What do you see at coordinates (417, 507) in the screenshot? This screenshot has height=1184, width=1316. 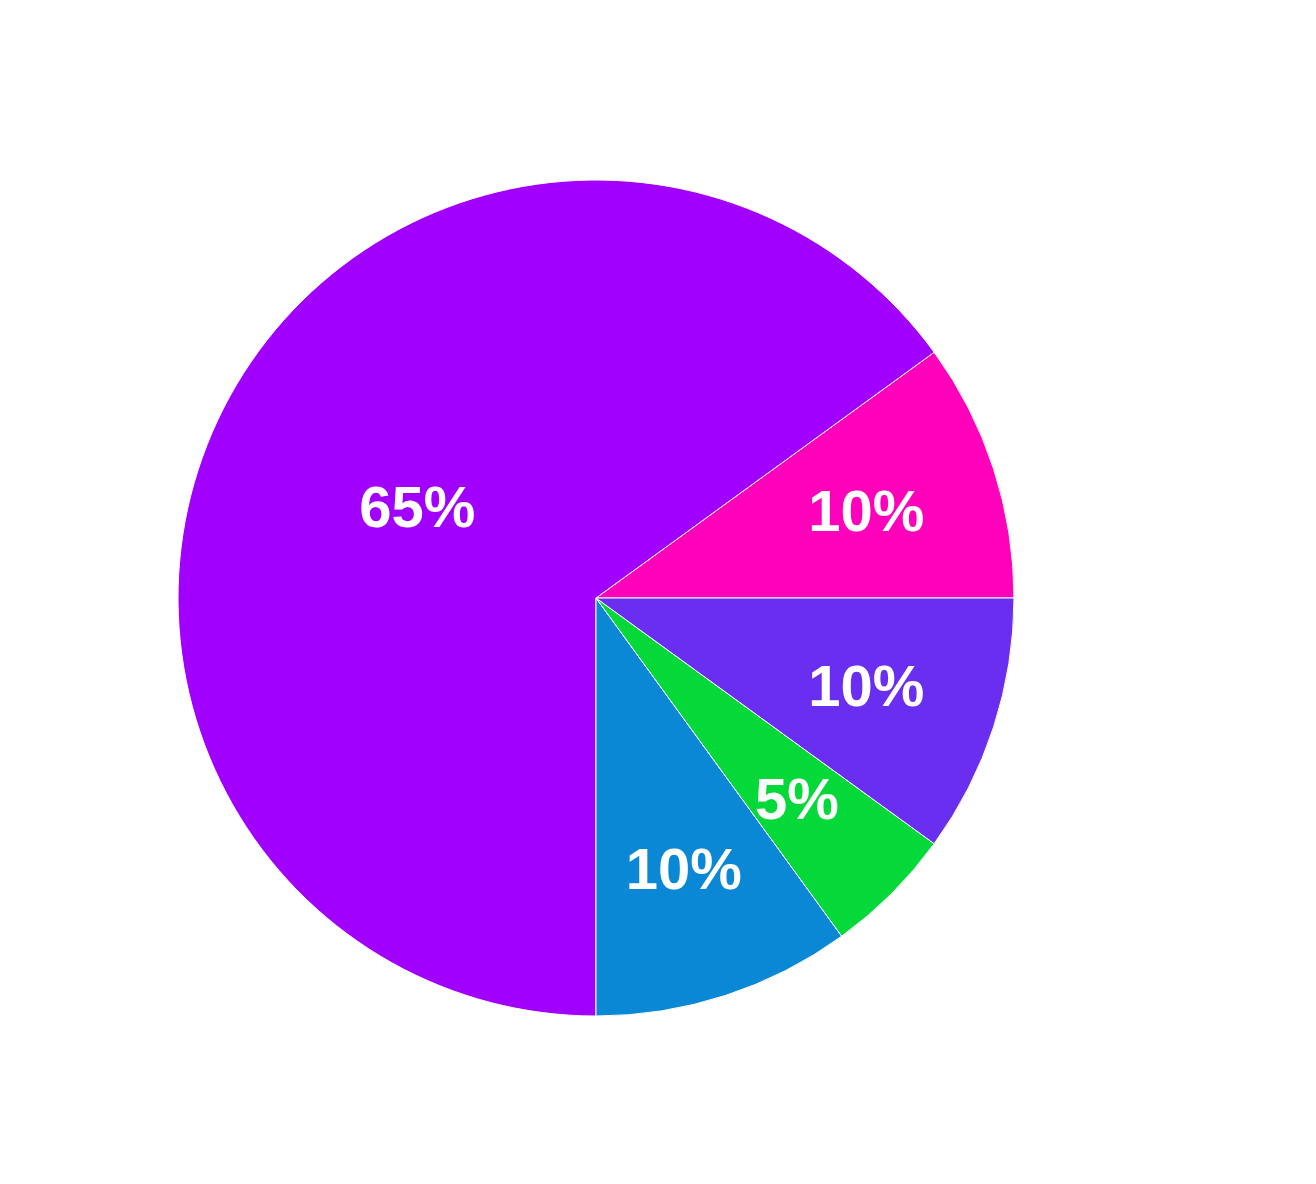 I see `data-label: 65%` at bounding box center [417, 507].